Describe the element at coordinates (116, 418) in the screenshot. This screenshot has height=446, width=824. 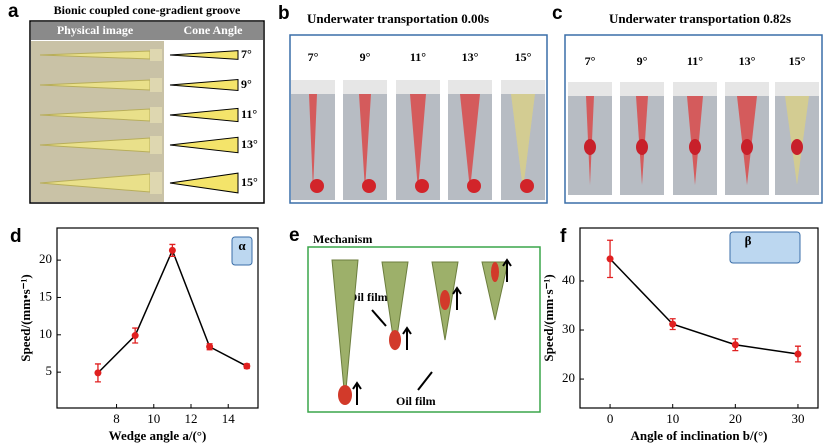
I see `x-tick-label: 8` at that location.